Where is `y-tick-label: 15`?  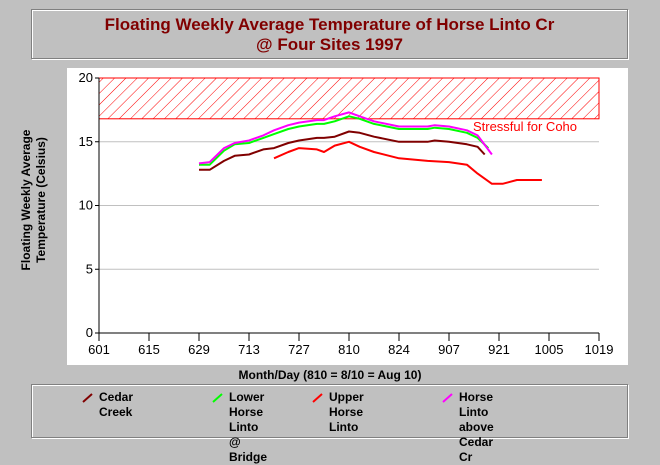
y-tick-label: 15 is located at coordinates (86, 141).